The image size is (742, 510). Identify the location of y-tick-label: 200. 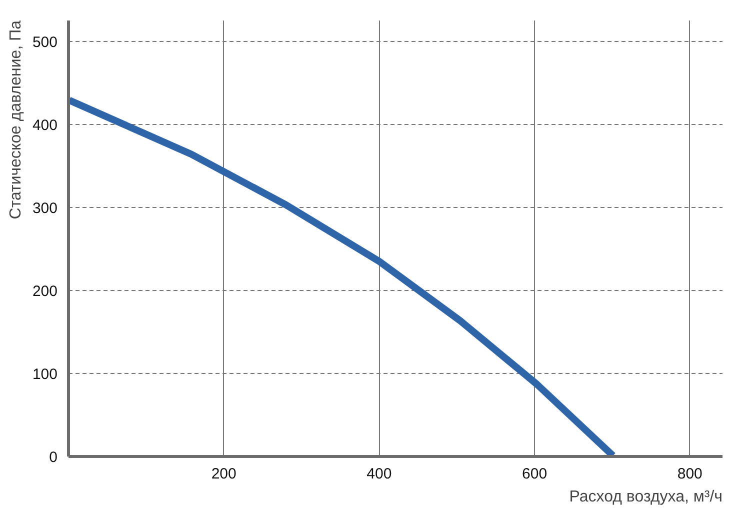
(45, 291).